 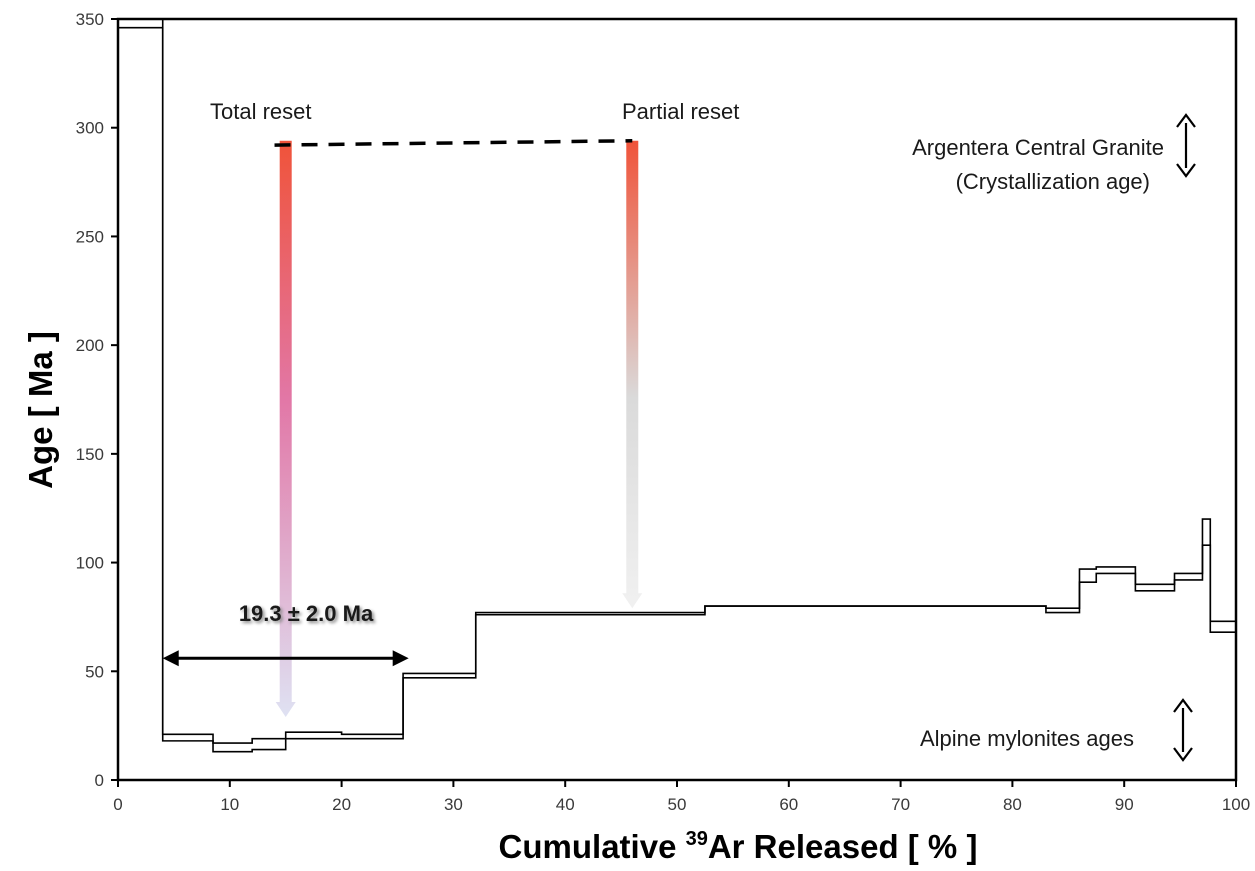 I want to click on y-axis-title: Age [ Ma ], so click(x=40, y=410).